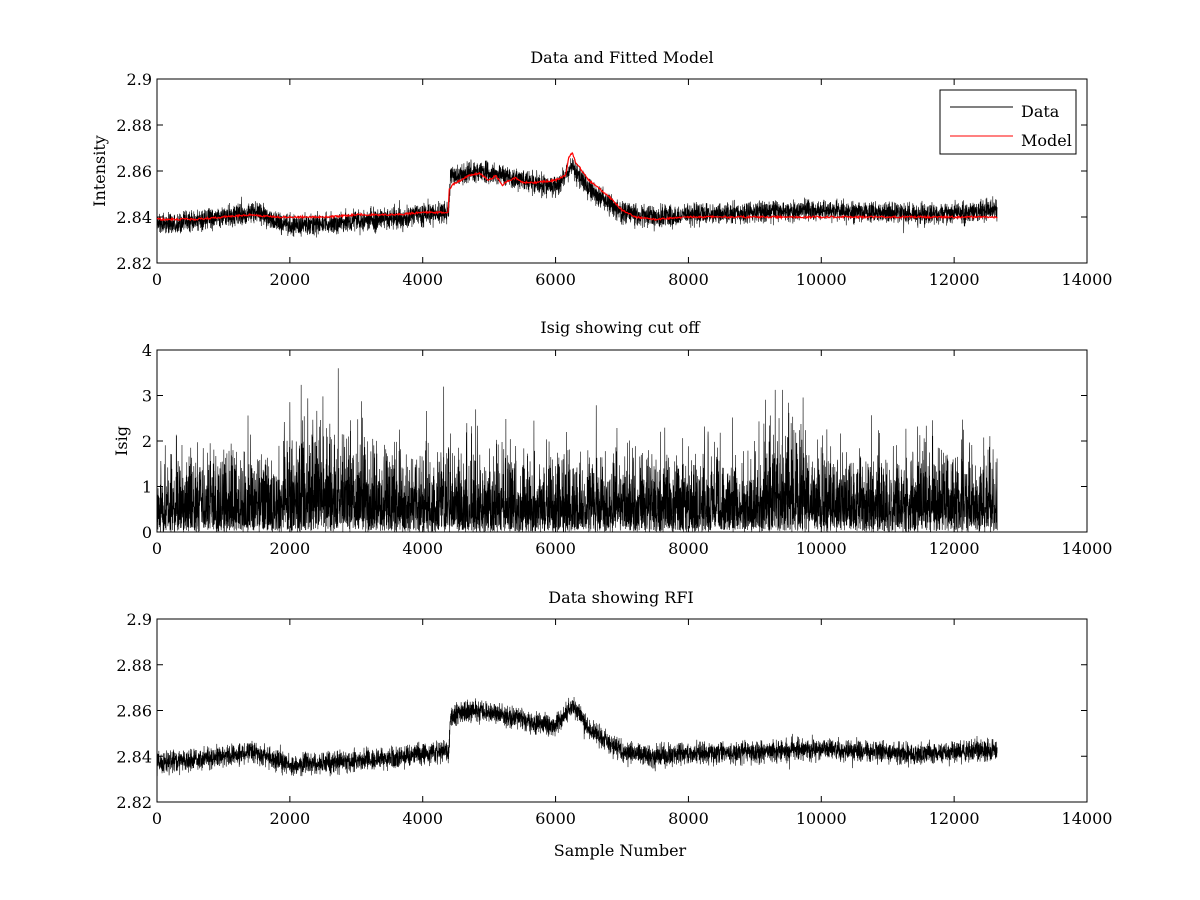 The image size is (1200, 900). I want to click on legend-label-data: Data, so click(1040, 111).